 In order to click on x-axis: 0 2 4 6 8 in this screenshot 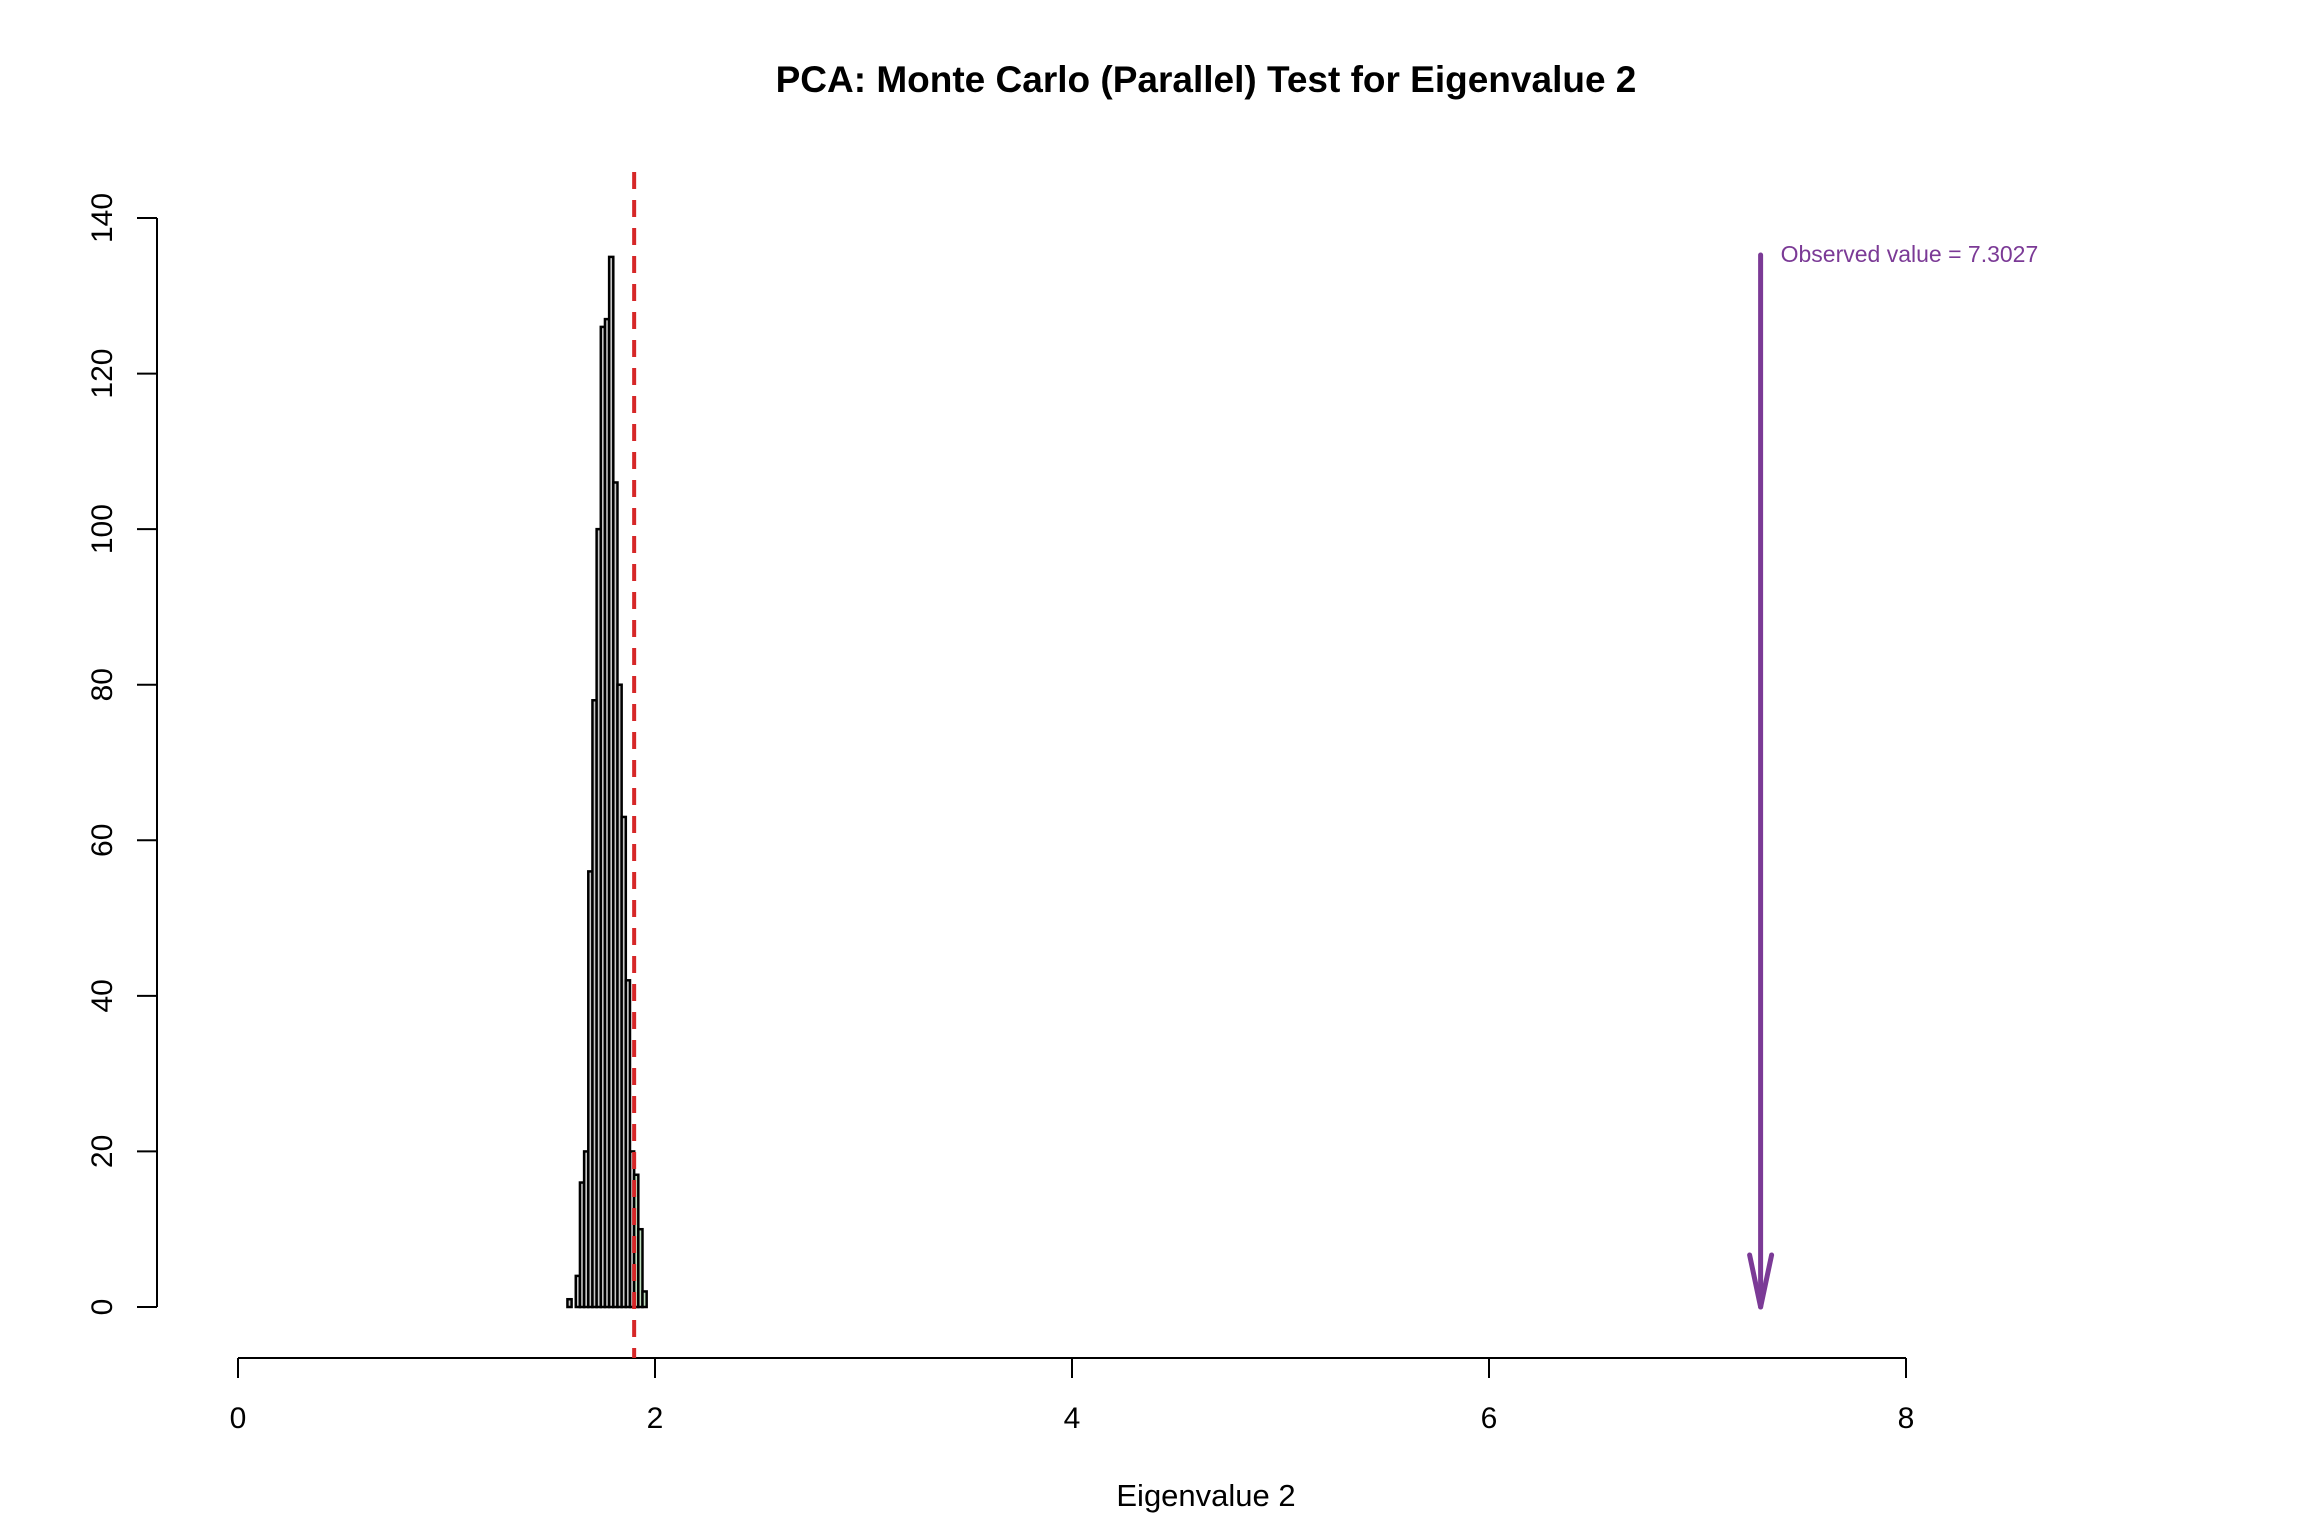, I will do `click(1072, 1396)`.